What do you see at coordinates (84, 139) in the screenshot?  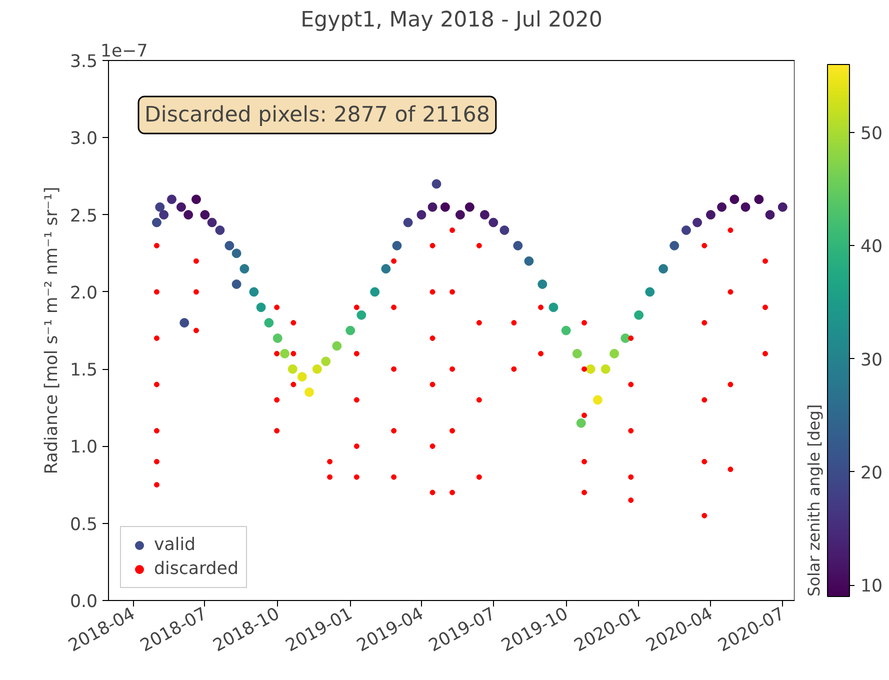 I see `y-tick-label: 3.0` at bounding box center [84, 139].